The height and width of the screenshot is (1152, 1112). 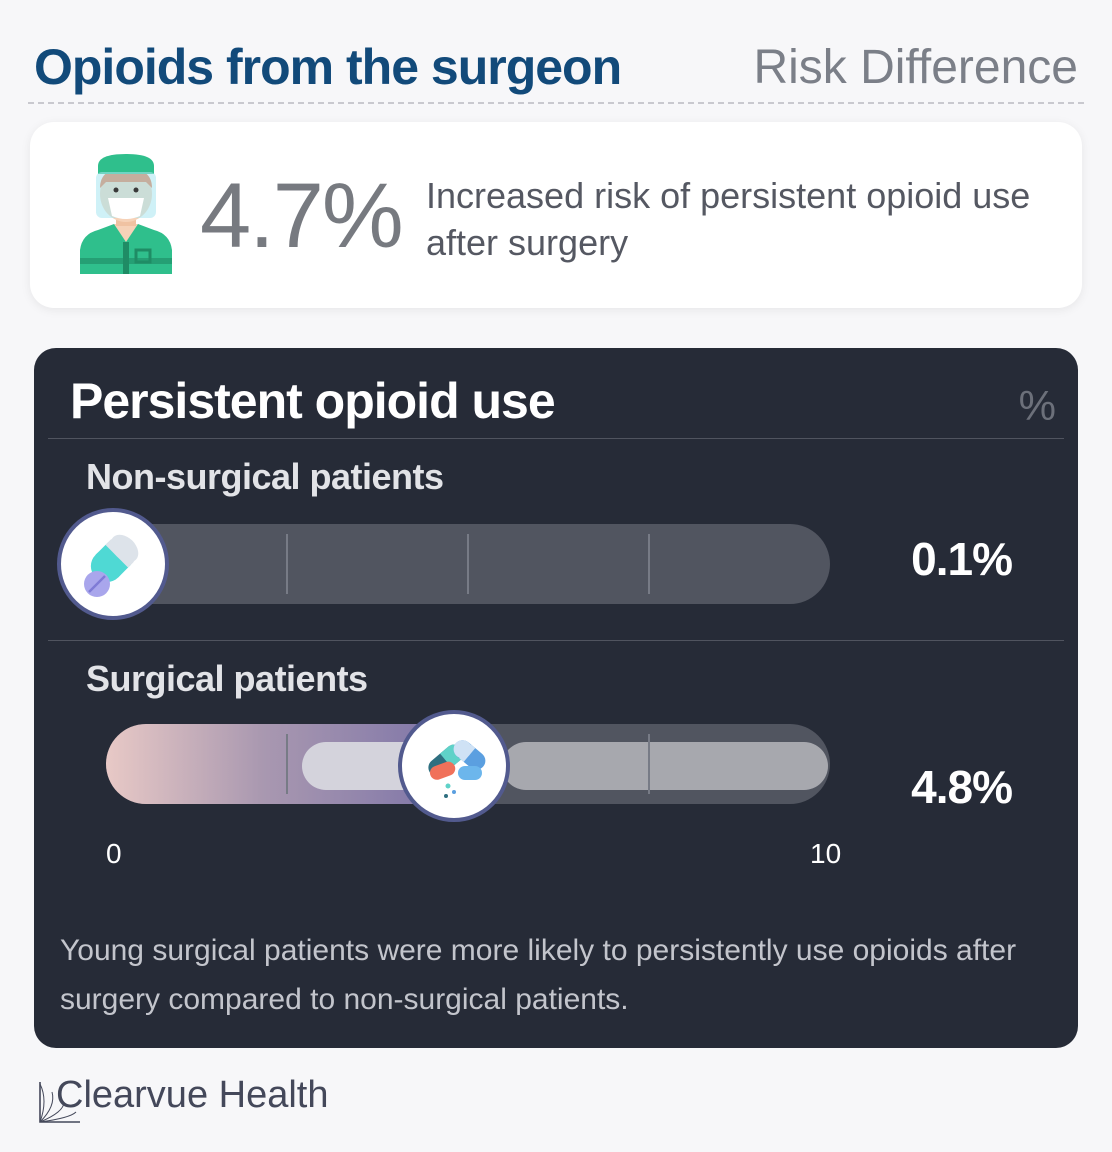 I want to click on page-title: Opioids from the surgeon, so click(x=328, y=67).